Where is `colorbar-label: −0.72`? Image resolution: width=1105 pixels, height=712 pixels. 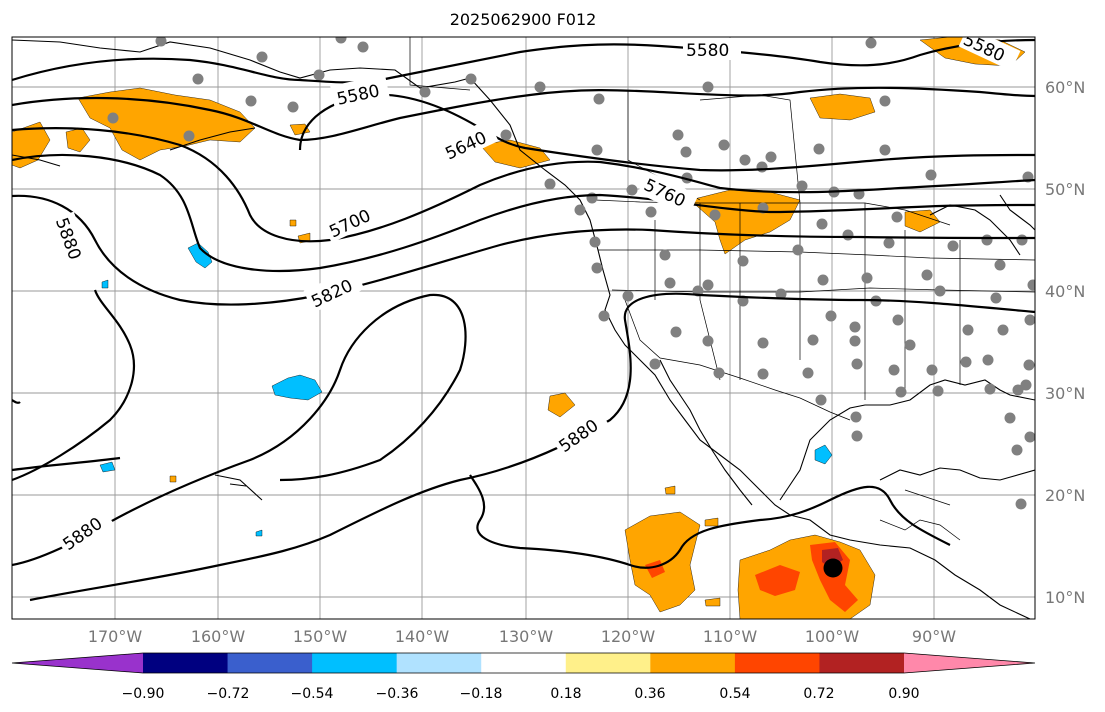
colorbar-label: −0.72 is located at coordinates (228, 694).